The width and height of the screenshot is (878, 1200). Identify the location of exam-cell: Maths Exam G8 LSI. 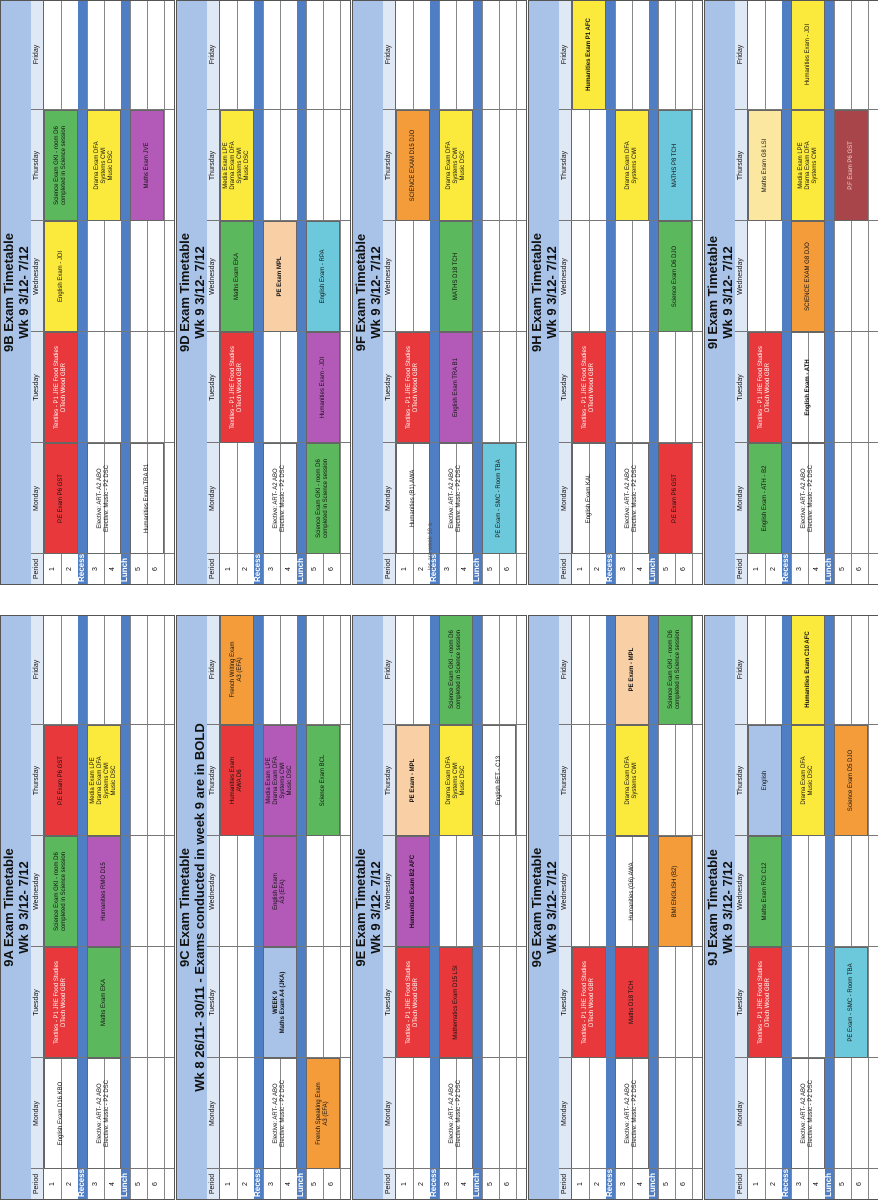
(765, 165).